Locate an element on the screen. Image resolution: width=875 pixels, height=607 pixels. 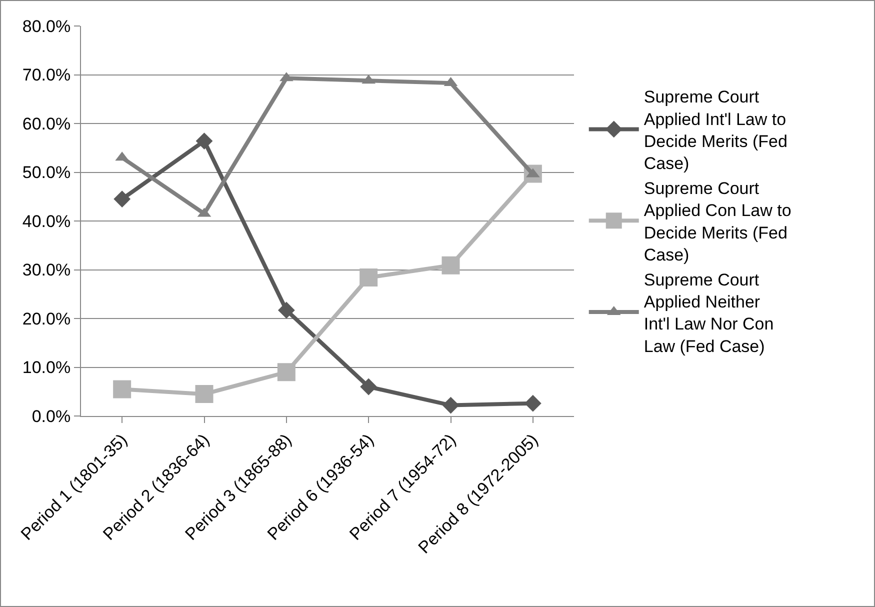
y-tick-label: 50.0% is located at coordinates (46, 172).